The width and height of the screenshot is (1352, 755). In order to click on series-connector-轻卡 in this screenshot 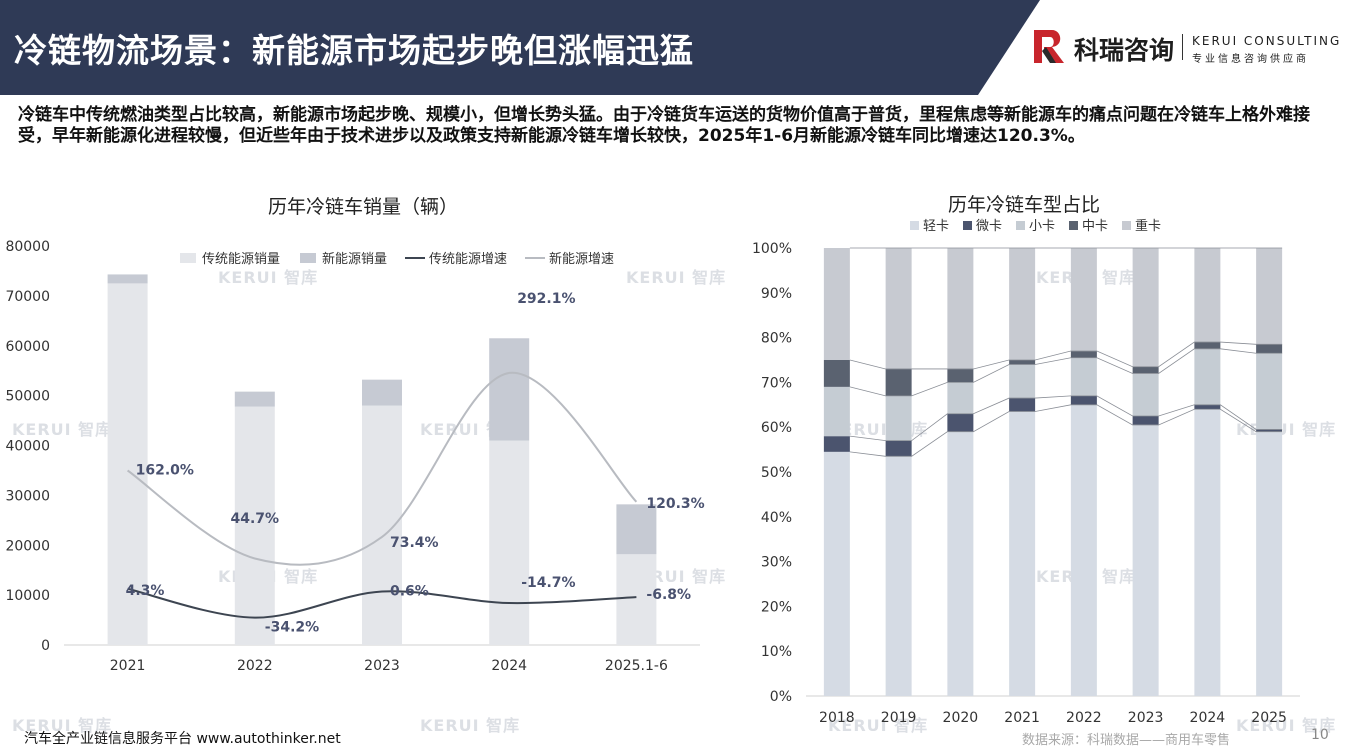, I will do `click(1066, 430)`.